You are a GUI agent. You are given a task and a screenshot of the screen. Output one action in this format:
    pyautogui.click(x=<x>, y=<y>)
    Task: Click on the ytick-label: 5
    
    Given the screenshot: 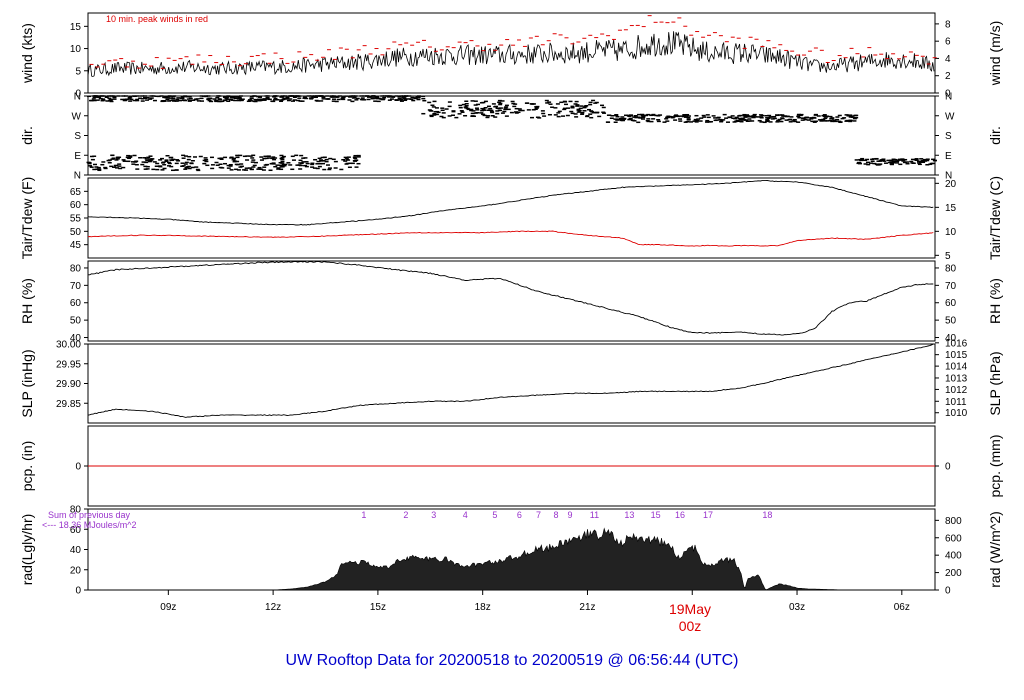 What is the action you would take?
    pyautogui.click(x=78, y=71)
    